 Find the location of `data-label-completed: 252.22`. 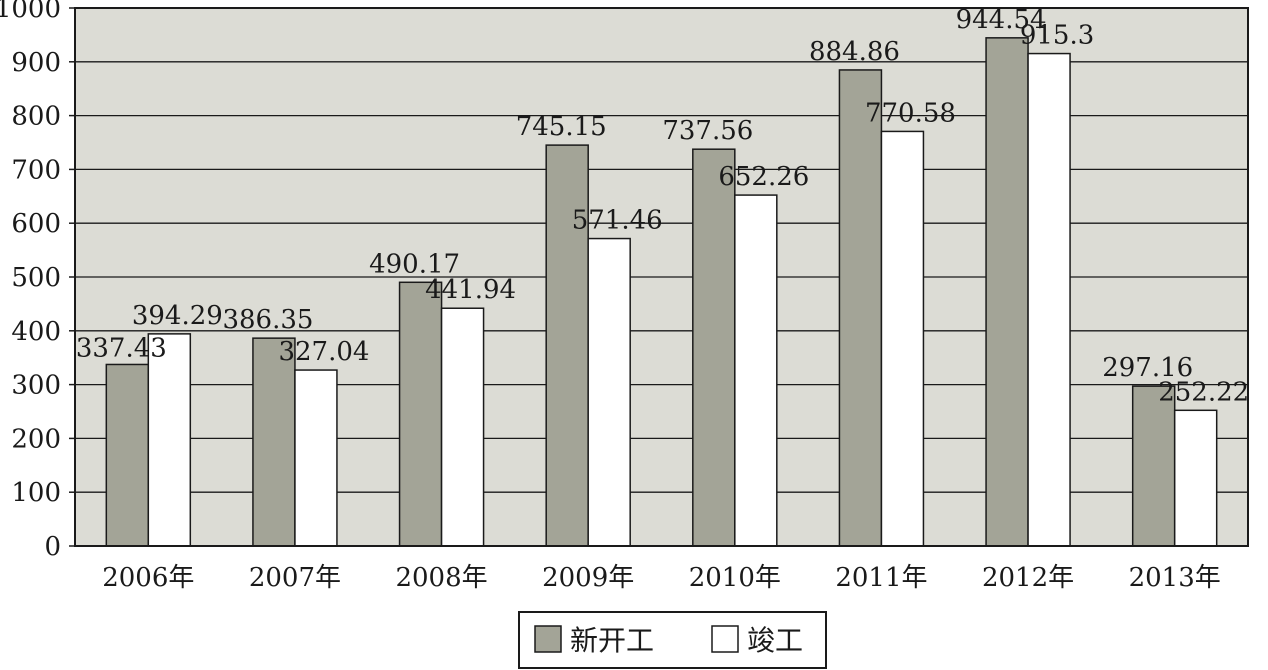

data-label-completed: 252.22 is located at coordinates (1203, 392).